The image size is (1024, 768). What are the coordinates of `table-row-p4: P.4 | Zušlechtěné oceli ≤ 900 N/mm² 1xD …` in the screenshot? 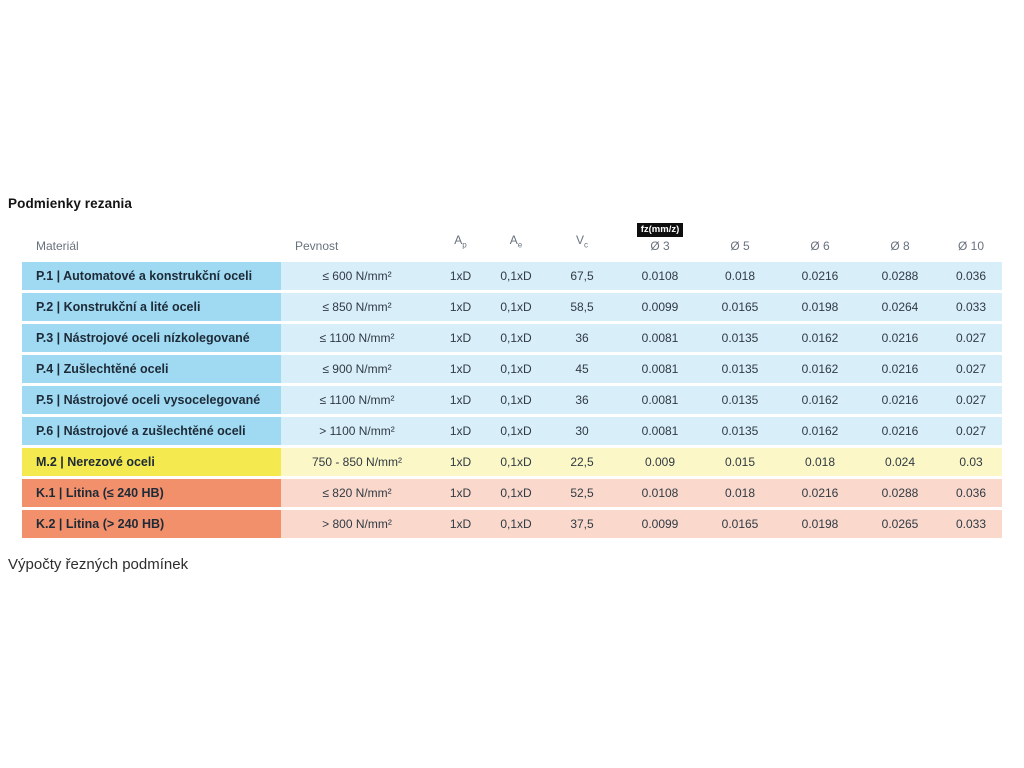 It's located at (512, 368).